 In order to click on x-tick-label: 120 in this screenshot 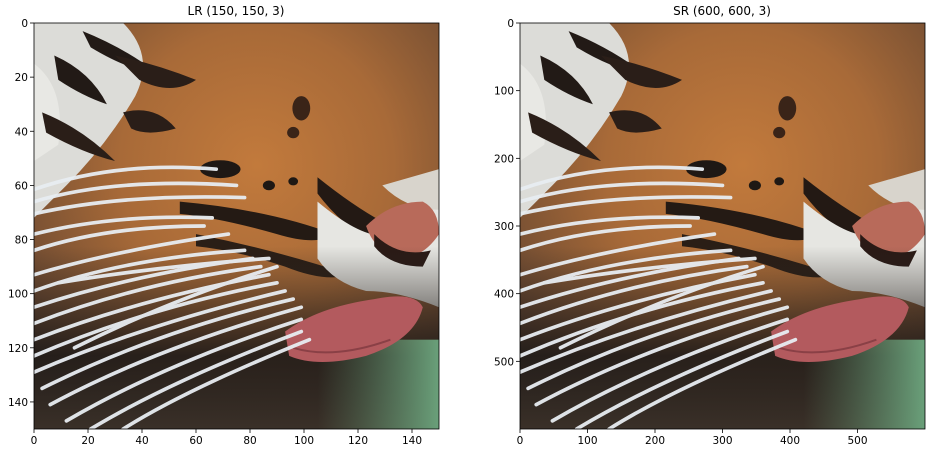, I will do `click(358, 441)`.